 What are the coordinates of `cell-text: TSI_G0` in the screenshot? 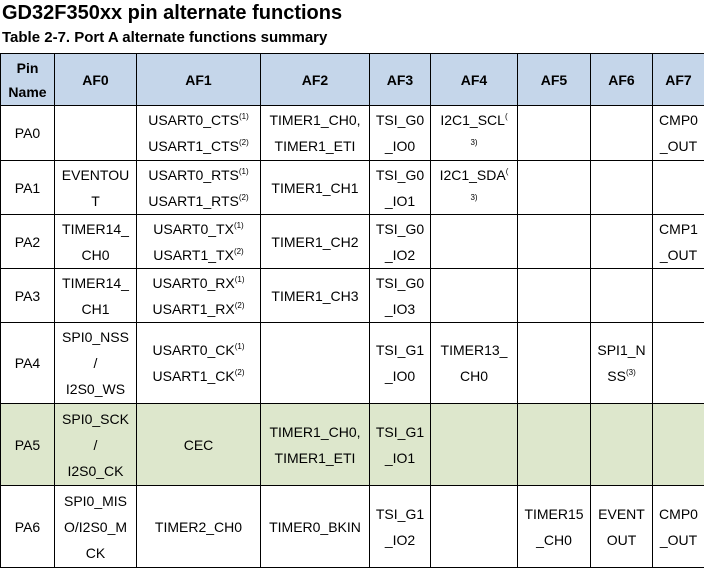 It's located at (400, 282).